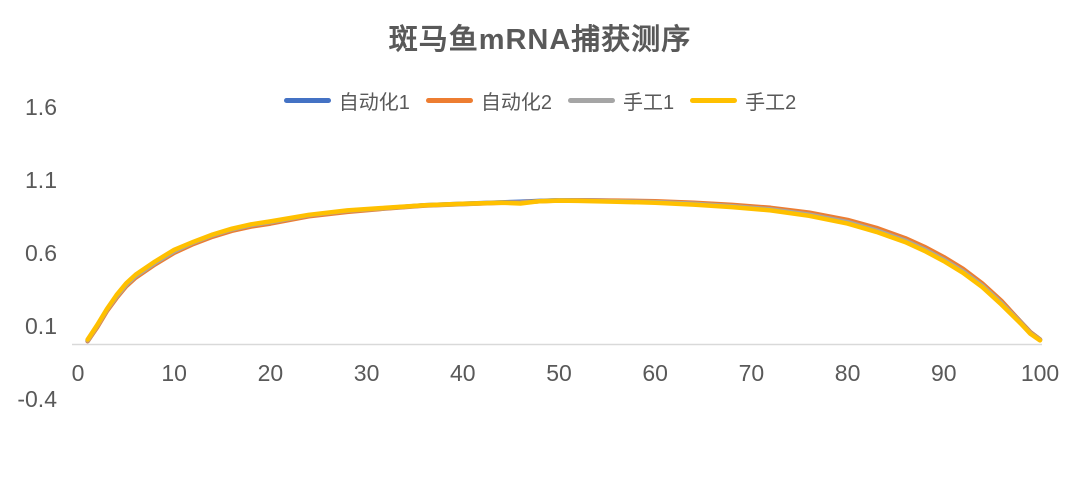 The height and width of the screenshot is (481, 1080). Describe the element at coordinates (847, 373) in the screenshot. I see `x-axis-tick-label: 80` at that location.